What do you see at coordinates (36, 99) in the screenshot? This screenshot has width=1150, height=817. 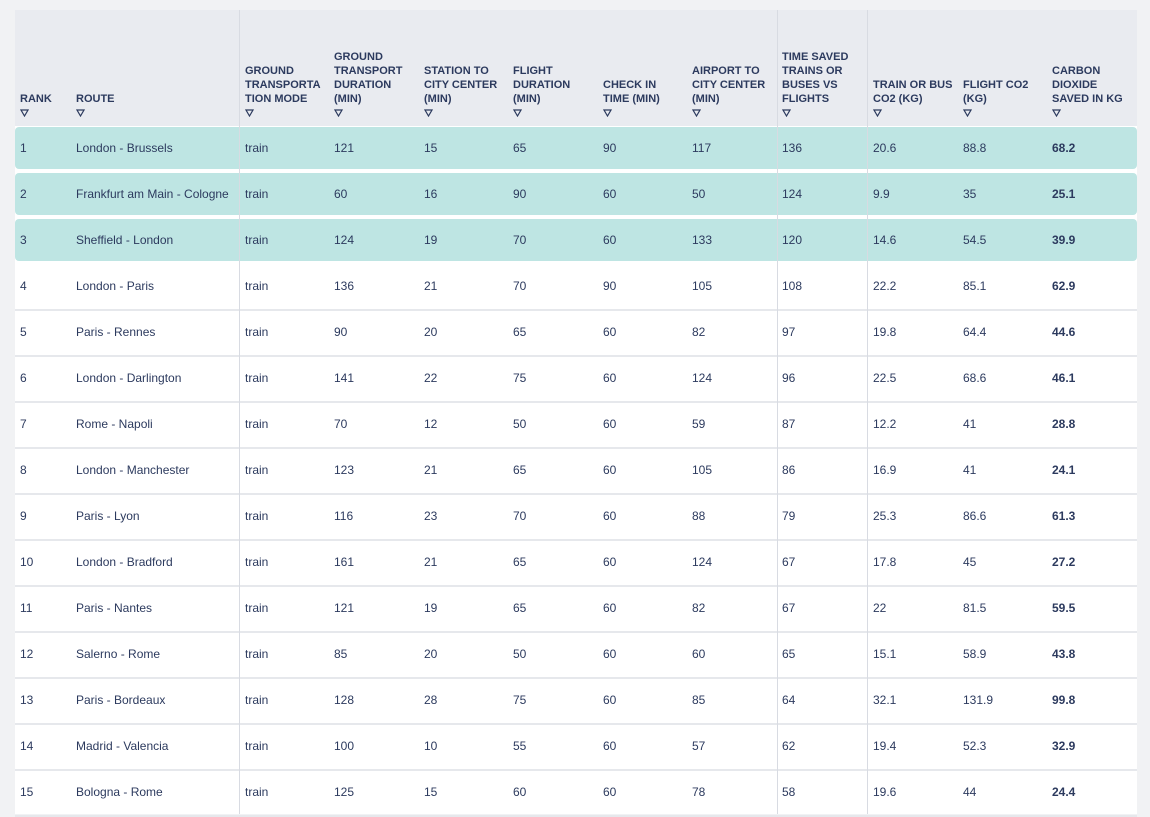 I see `column-header: RANK` at bounding box center [36, 99].